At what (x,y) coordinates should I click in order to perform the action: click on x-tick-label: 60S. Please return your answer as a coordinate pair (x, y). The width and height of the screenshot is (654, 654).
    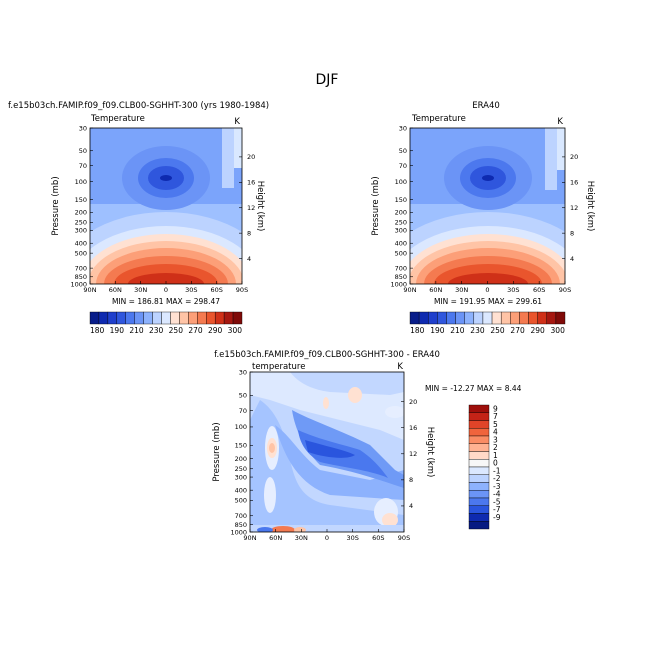
    Looking at the image, I should click on (378, 538).